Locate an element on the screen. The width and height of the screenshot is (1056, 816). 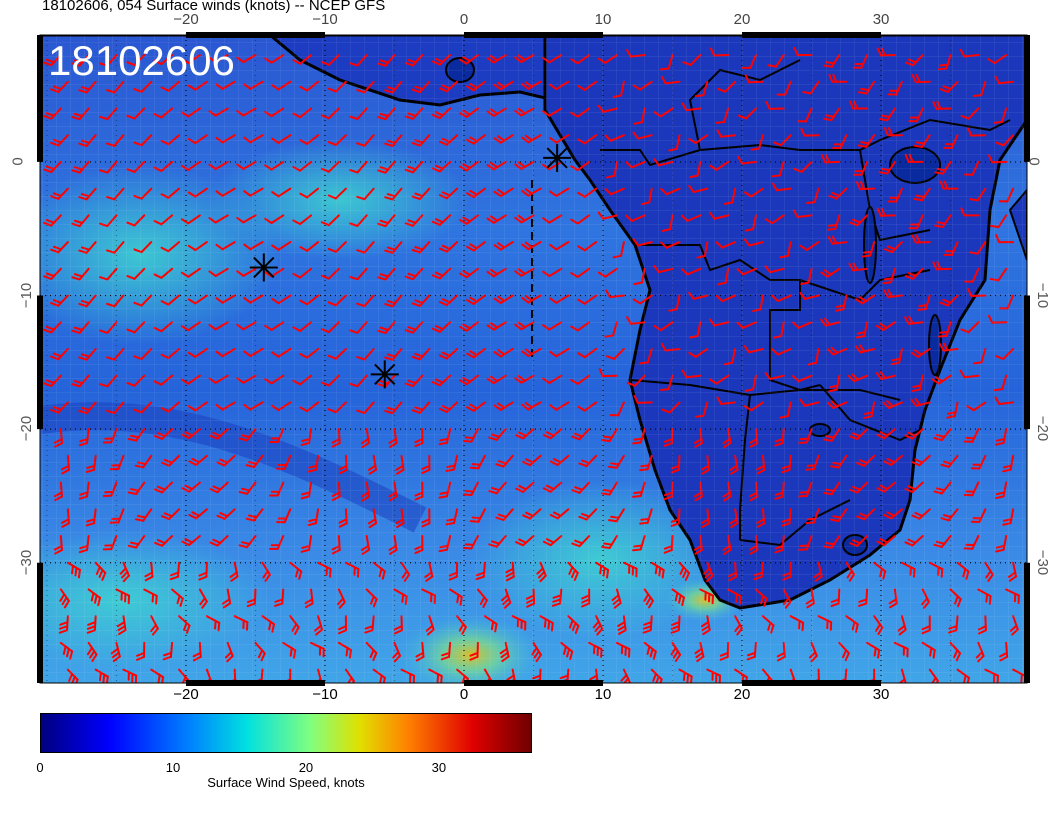
lon-tick-label-bottom: 10 is located at coordinates (603, 694).